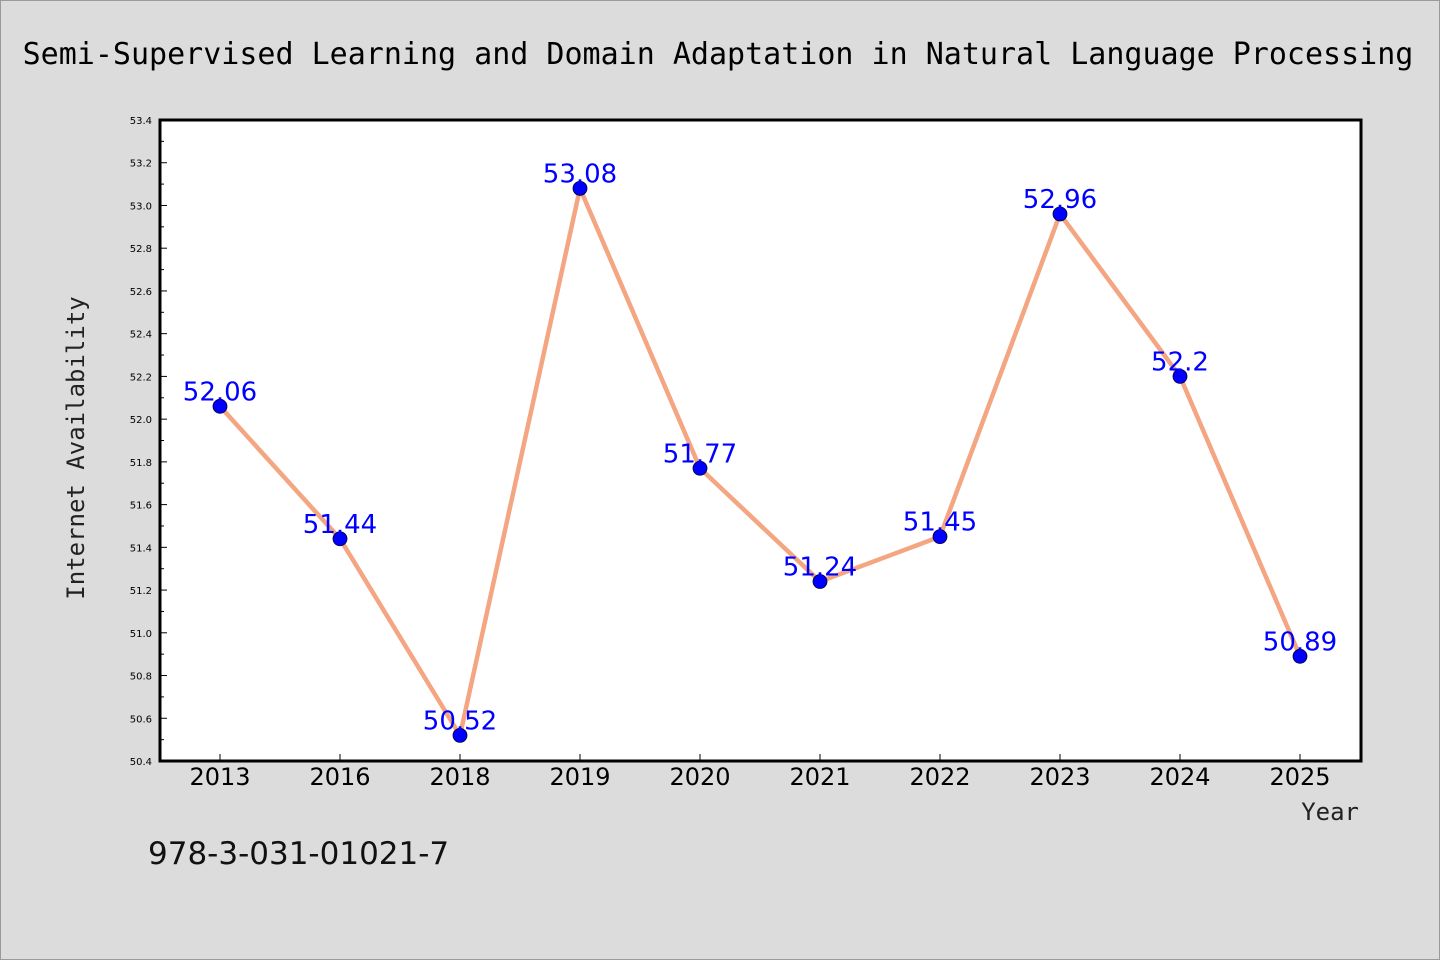  What do you see at coordinates (1300, 642) in the screenshot?
I see `data-point-label: 50.89` at bounding box center [1300, 642].